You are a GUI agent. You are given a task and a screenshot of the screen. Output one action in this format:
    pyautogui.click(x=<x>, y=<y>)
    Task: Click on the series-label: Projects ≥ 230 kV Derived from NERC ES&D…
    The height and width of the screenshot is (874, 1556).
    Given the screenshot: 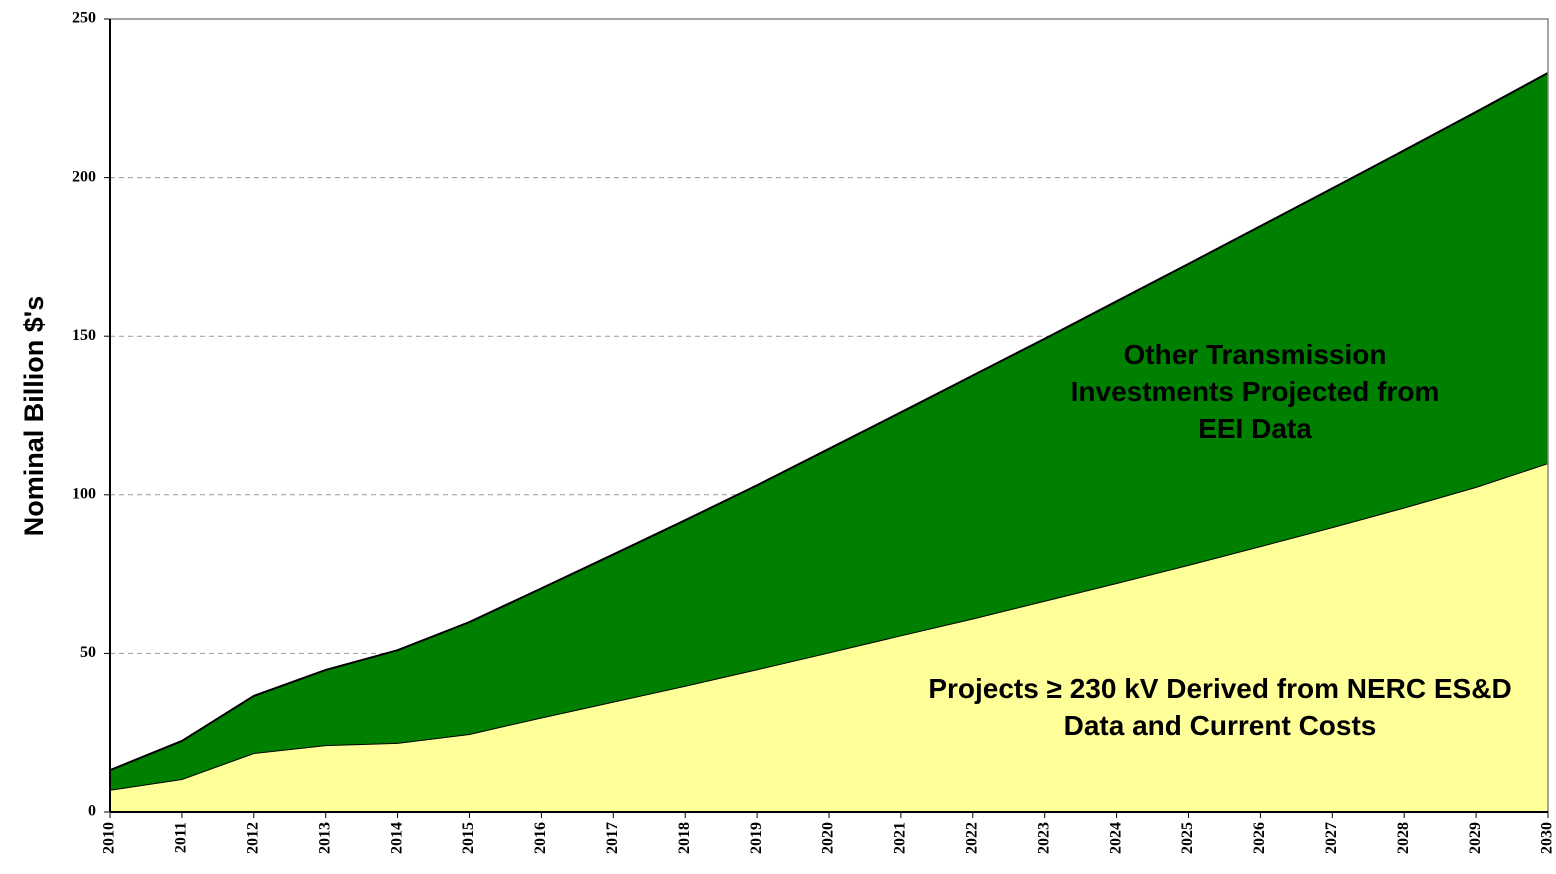 What is the action you would take?
    pyautogui.click(x=1220, y=707)
    